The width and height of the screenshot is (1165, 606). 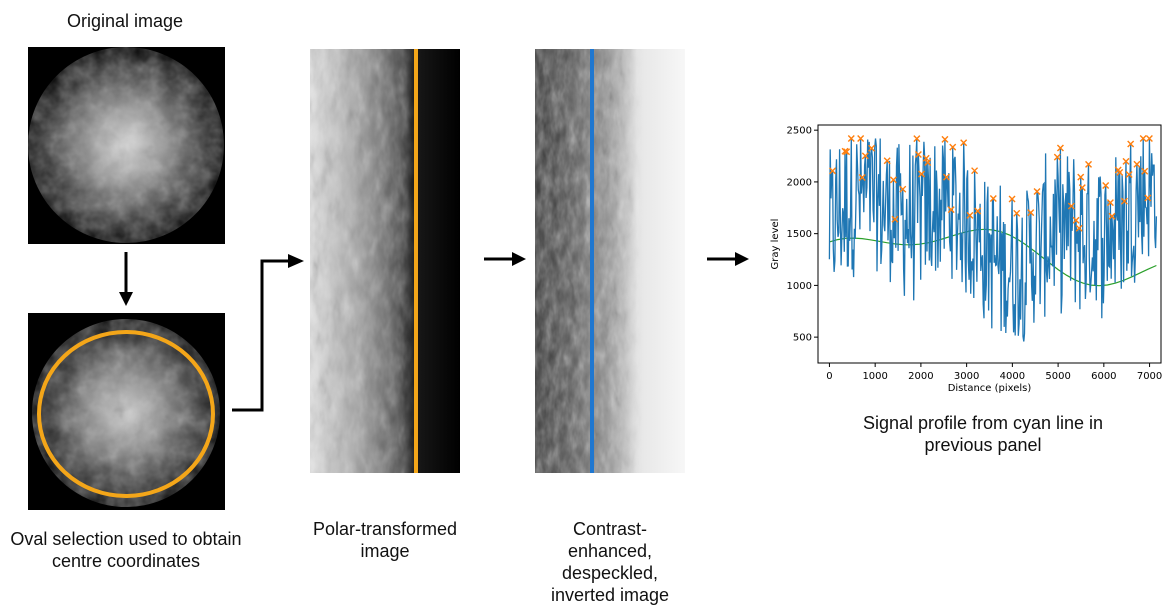 What do you see at coordinates (126, 279) in the screenshot?
I see `down-arrow-icon` at bounding box center [126, 279].